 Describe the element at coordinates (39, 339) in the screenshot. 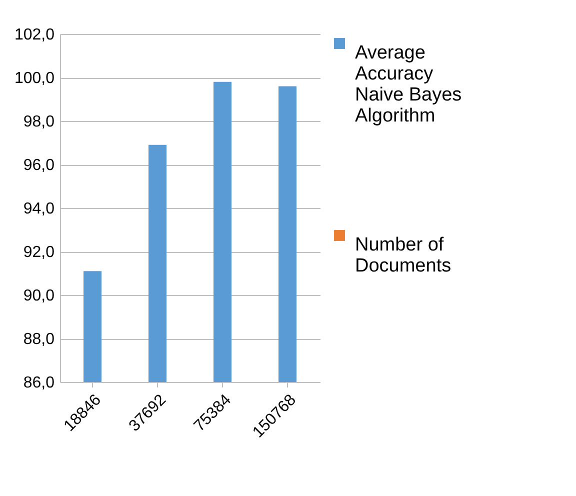

I see `y-tick-label: 88,0` at that location.